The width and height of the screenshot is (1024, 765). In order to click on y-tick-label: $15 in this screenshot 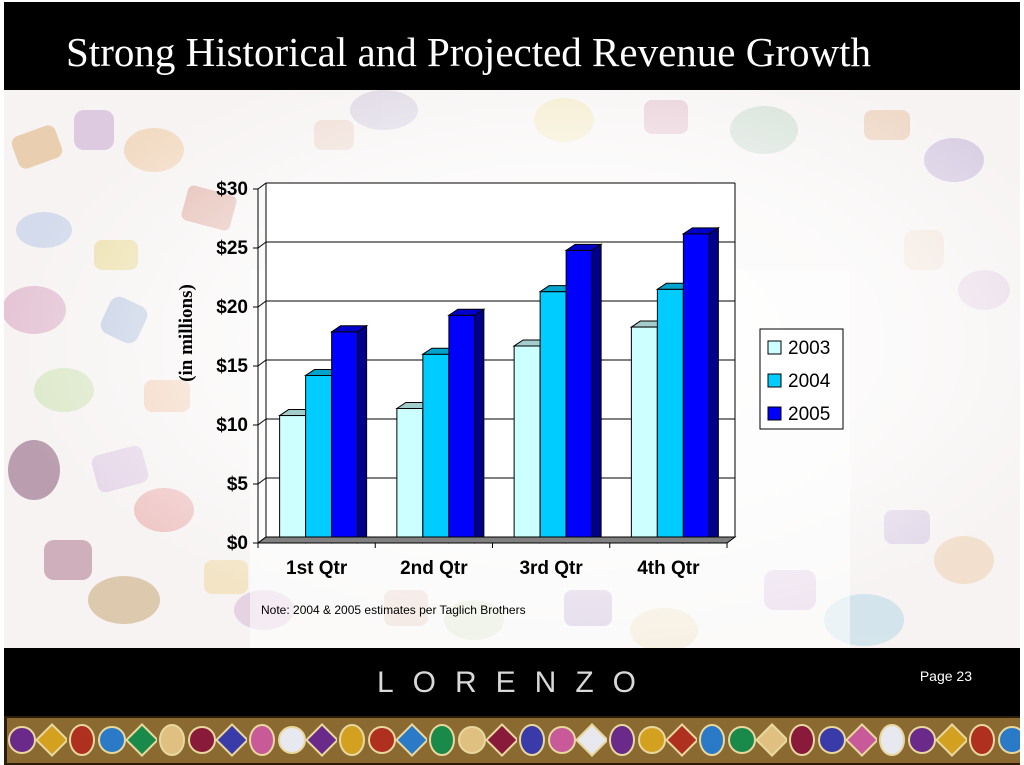, I will do `click(232, 366)`.